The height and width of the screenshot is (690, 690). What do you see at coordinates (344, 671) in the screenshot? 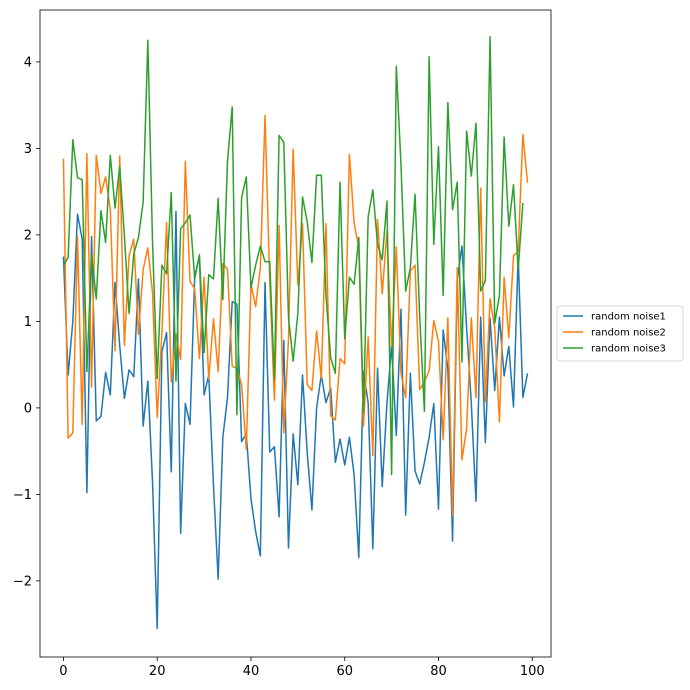
I see `x-tick-label: 60` at bounding box center [344, 671].